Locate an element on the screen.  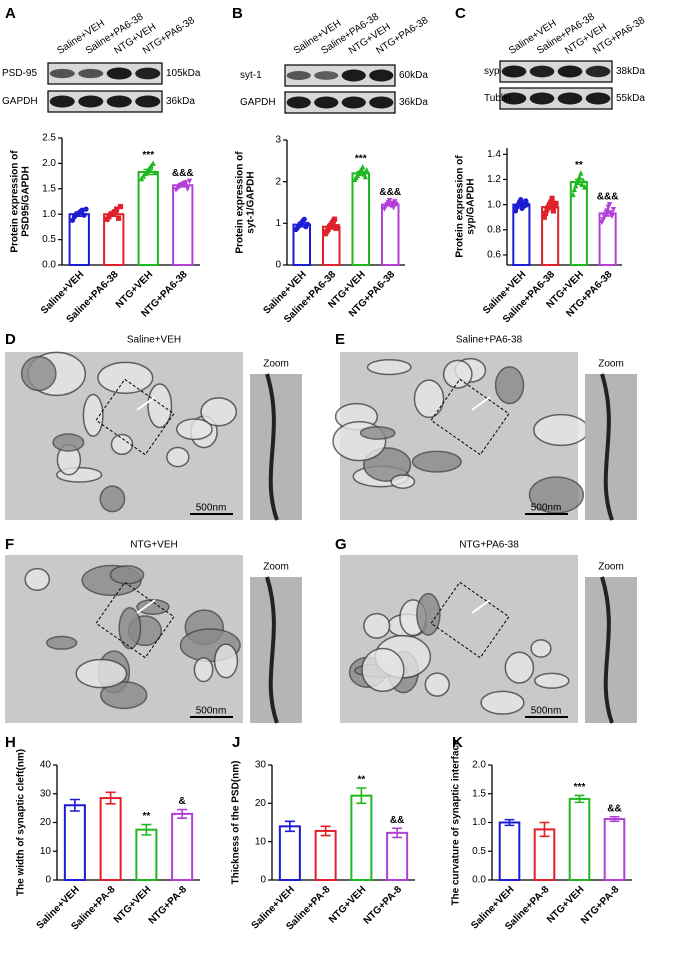
y-tick-label: 10 is located at coordinates (46, 851).